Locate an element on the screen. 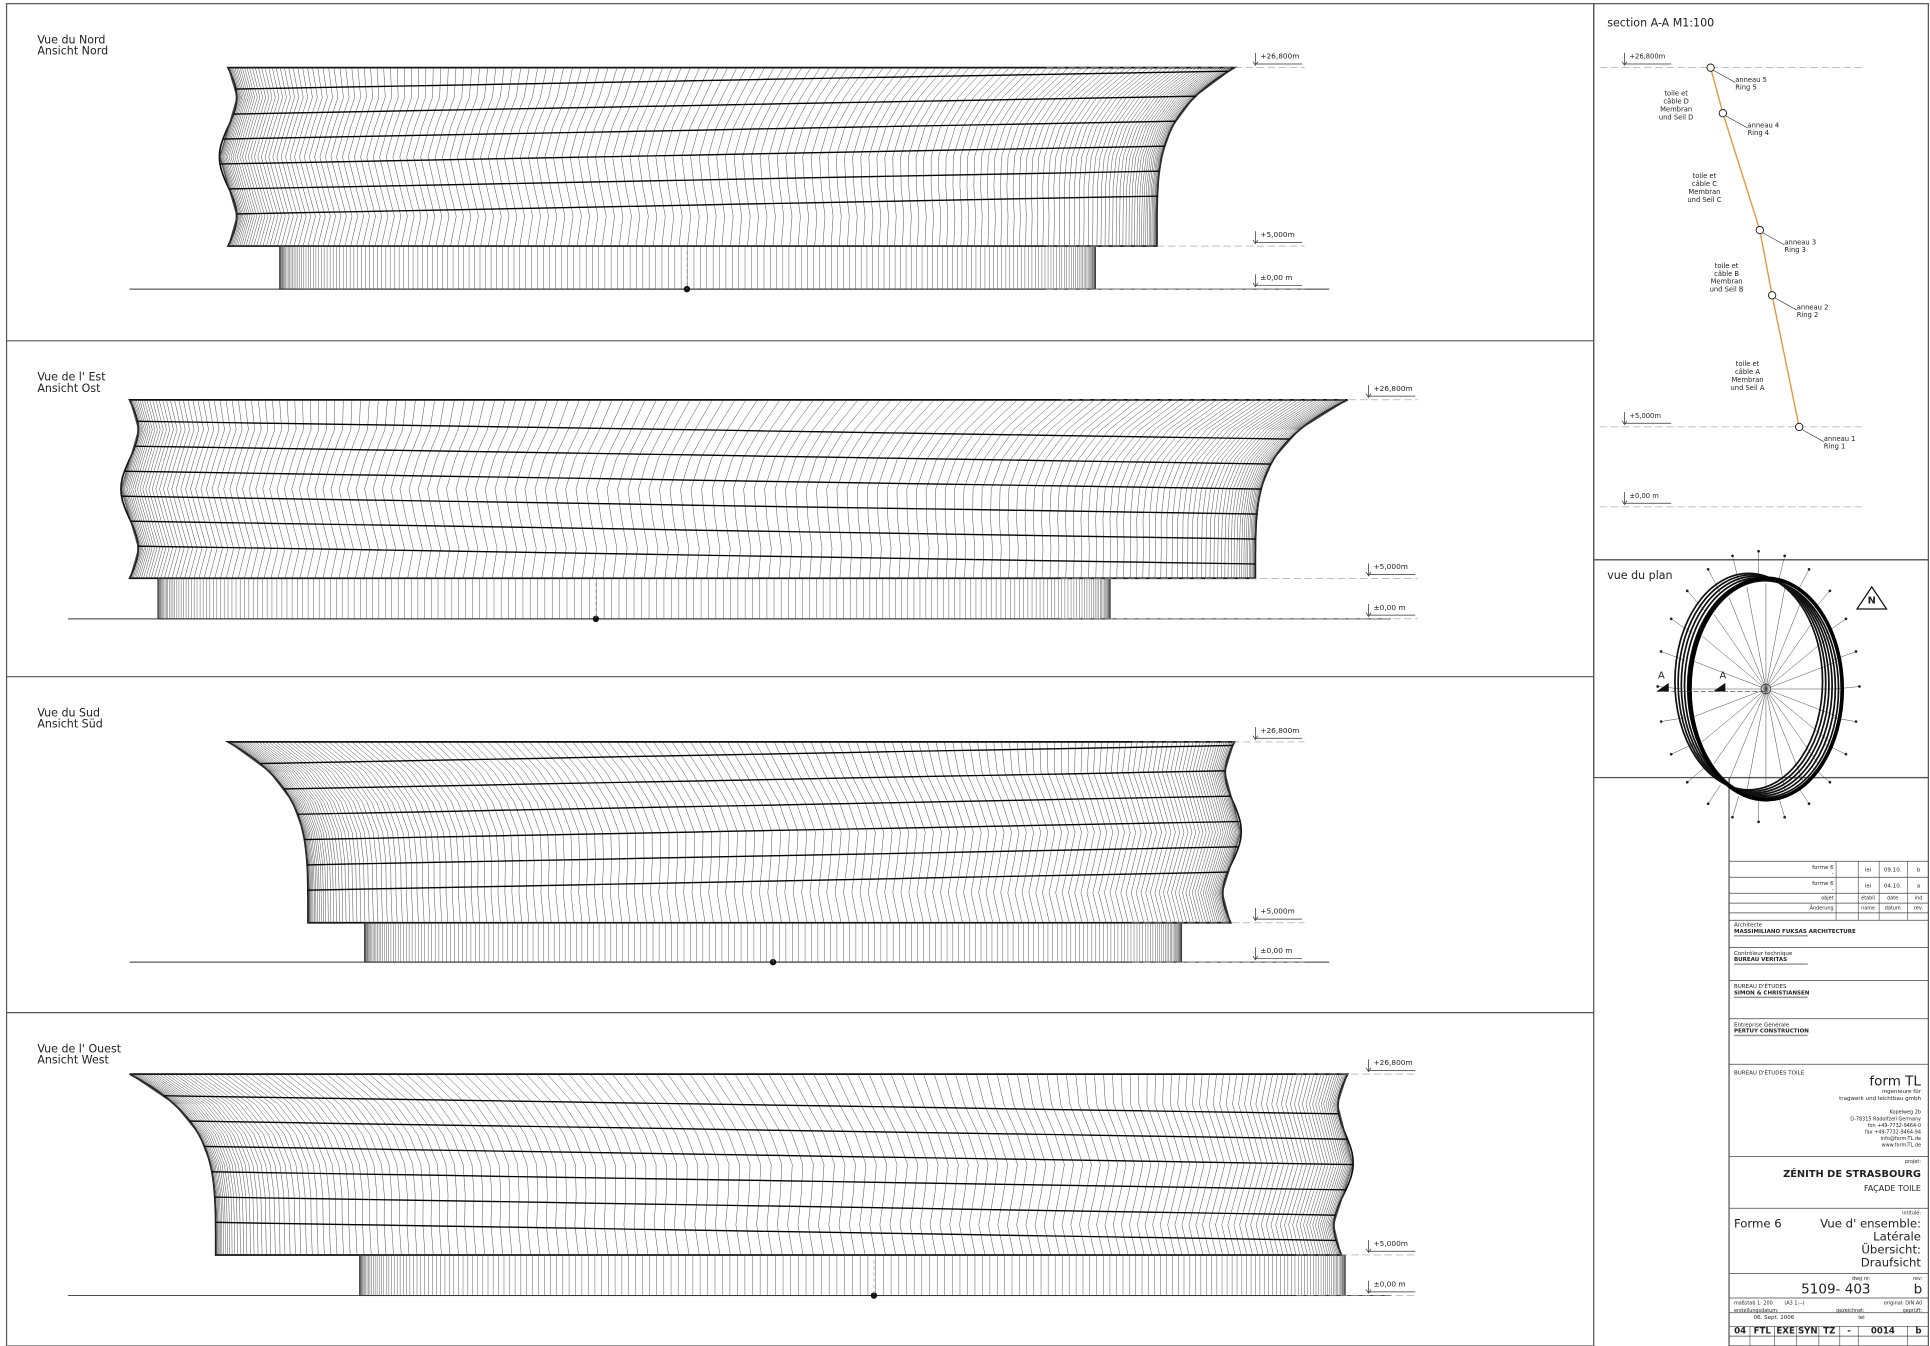 This screenshot has height=1346, width=1930. label: Ring 1 is located at coordinates (1835, 447).